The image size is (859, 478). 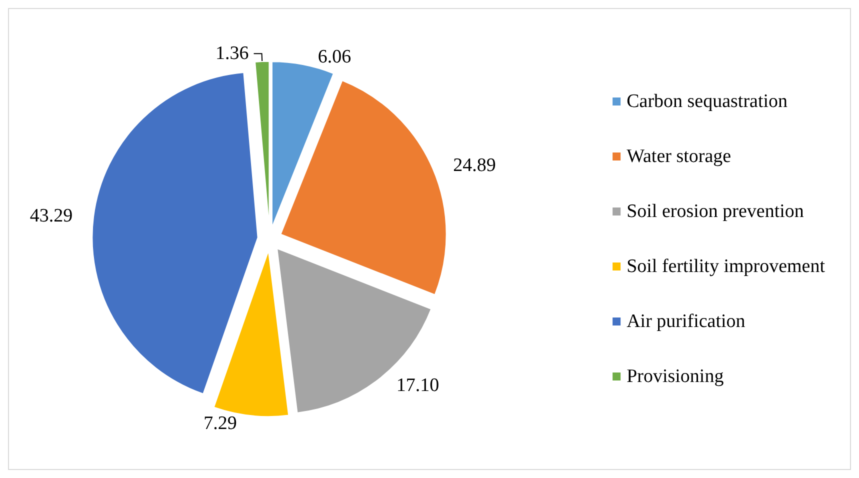 What do you see at coordinates (675, 376) in the screenshot?
I see `legend-label: Provisioning` at bounding box center [675, 376].